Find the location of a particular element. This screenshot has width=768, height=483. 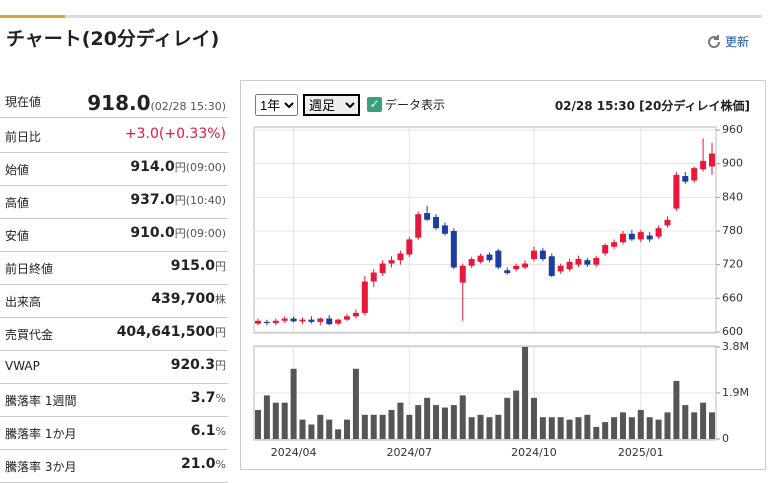

row-label: 高値 is located at coordinates (17, 203).